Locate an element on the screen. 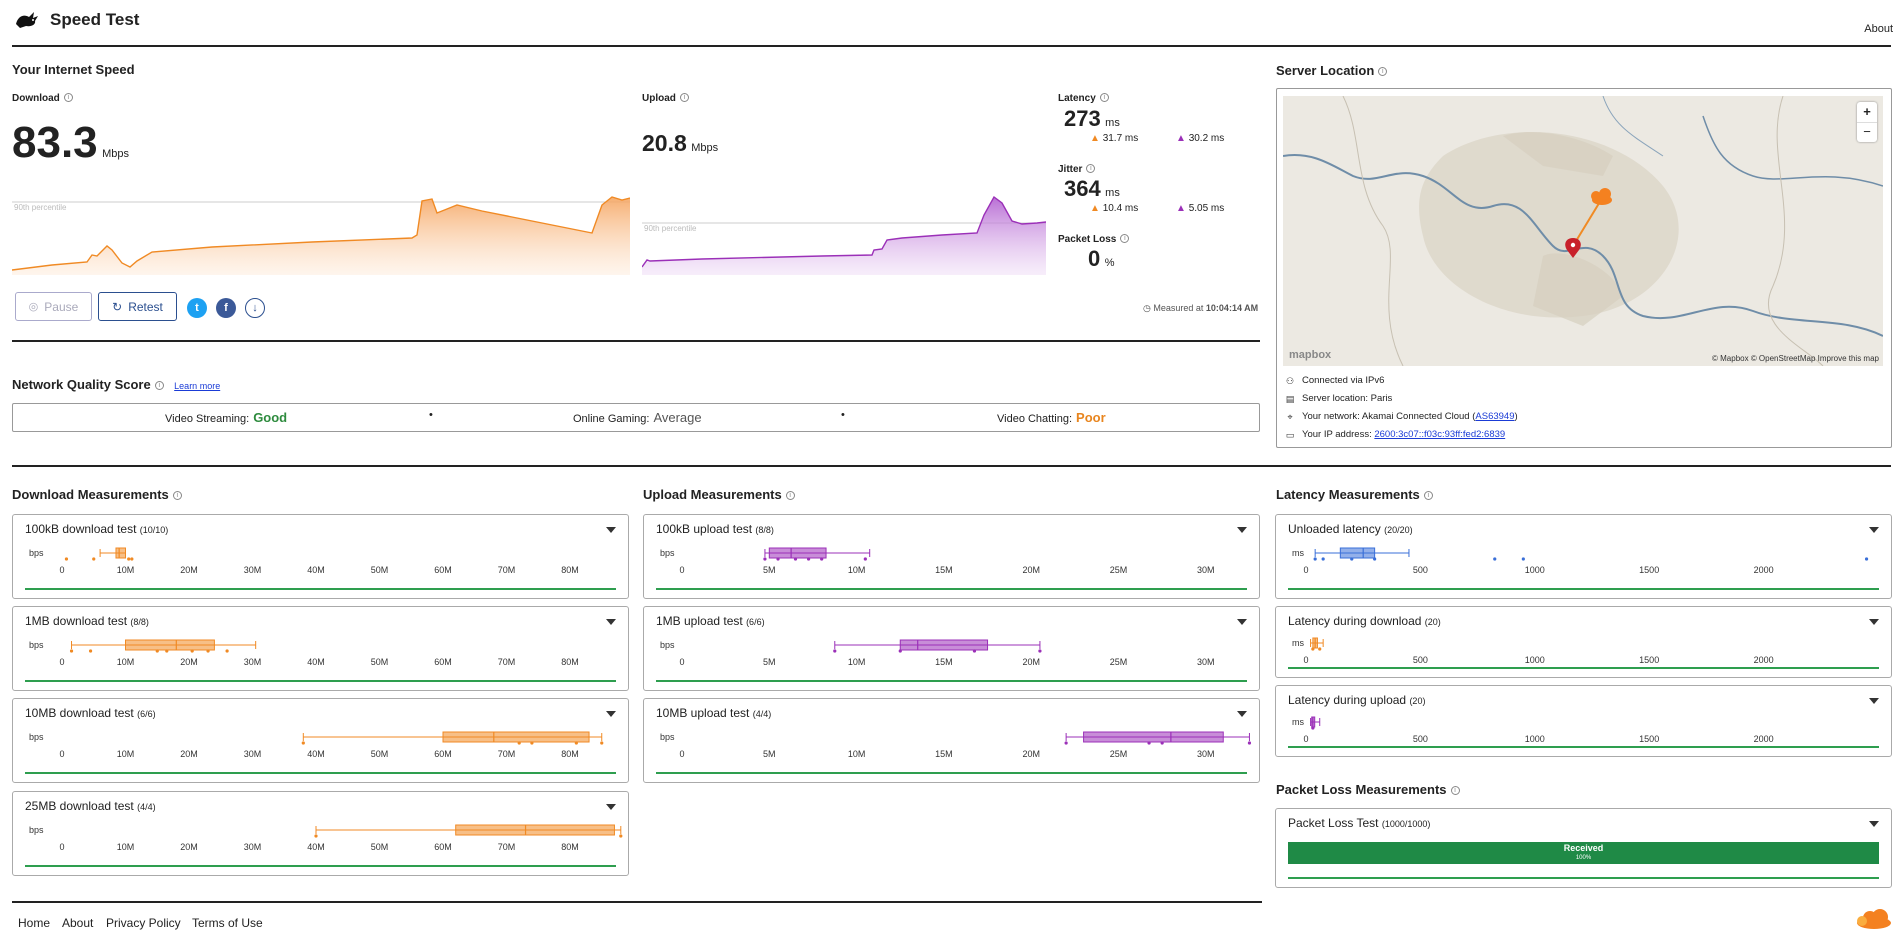 This screenshot has height=931, width=1899. iqr-box is located at coordinates (535, 830).